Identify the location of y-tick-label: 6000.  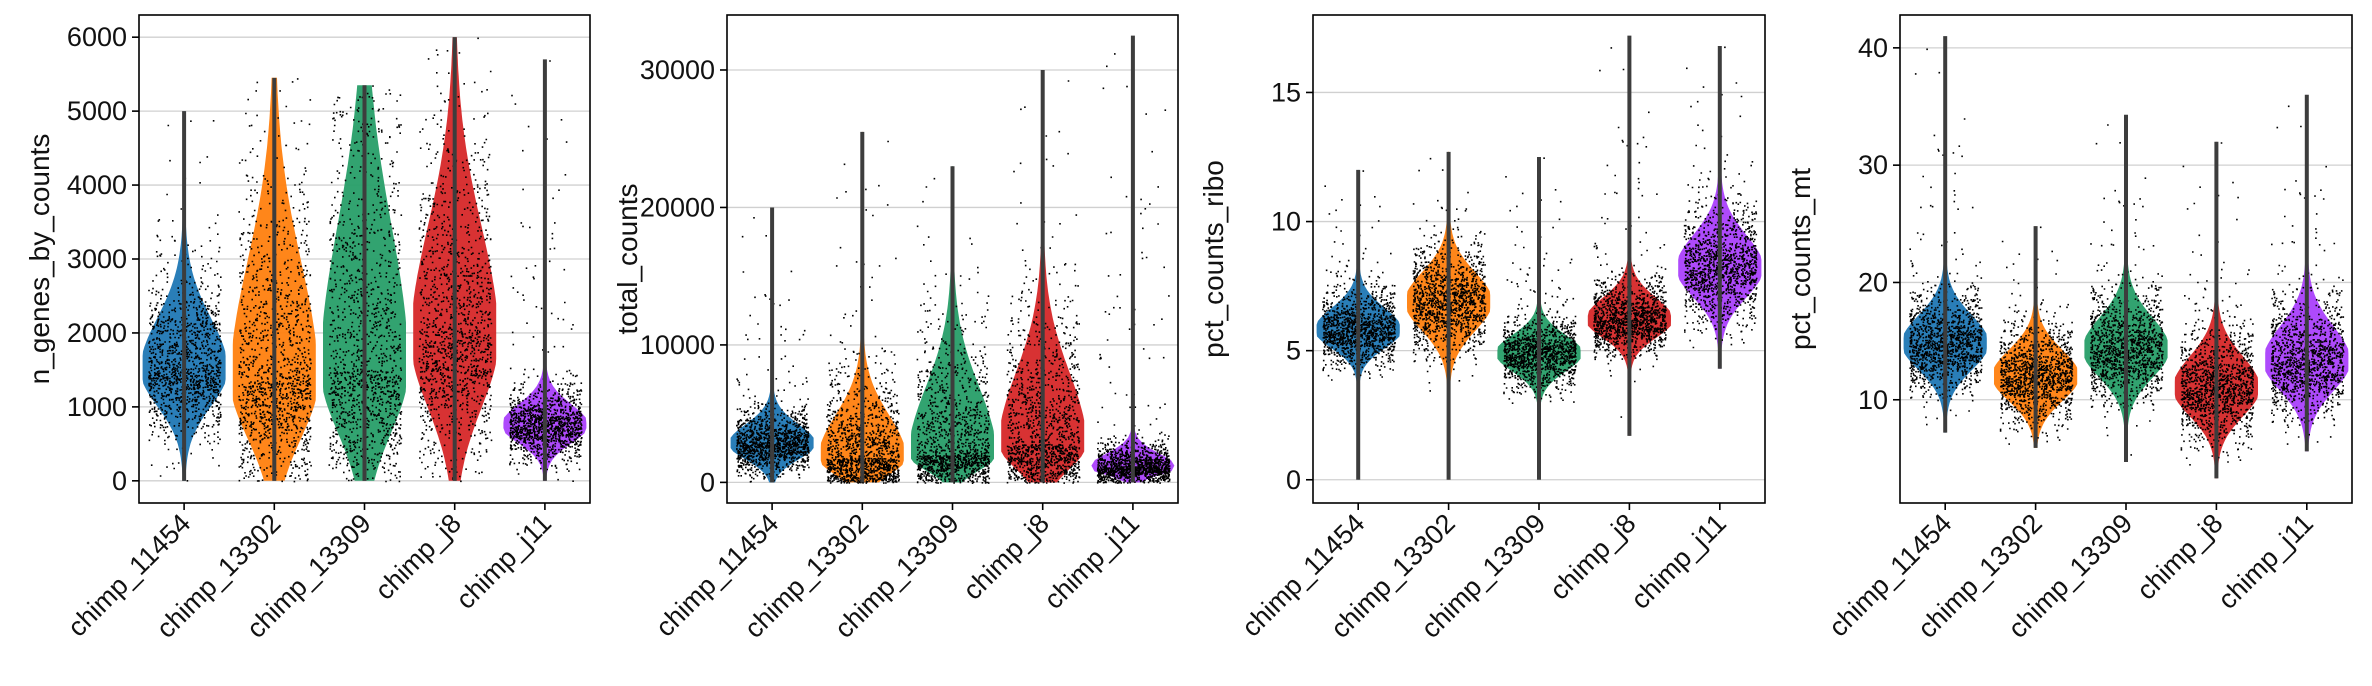
(97, 37).